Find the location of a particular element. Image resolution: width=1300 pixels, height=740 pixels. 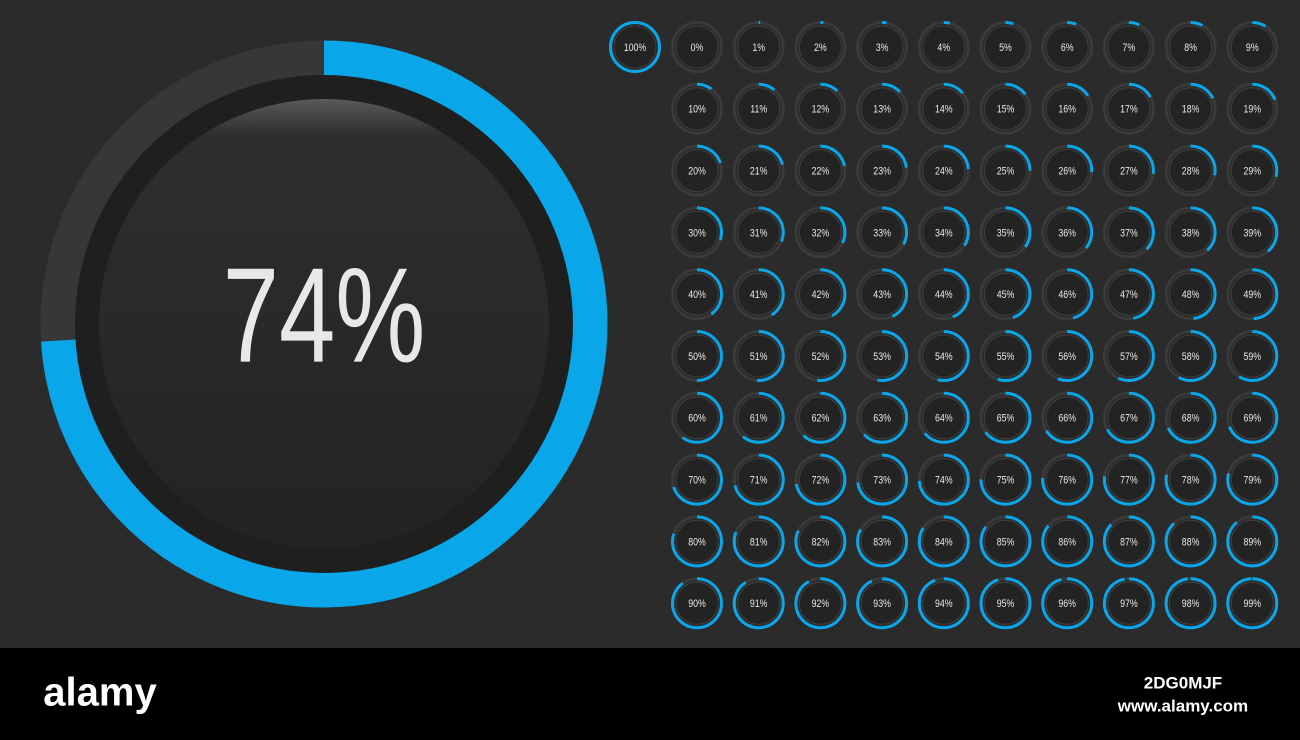

meter-label: 100% is located at coordinates (635, 48).